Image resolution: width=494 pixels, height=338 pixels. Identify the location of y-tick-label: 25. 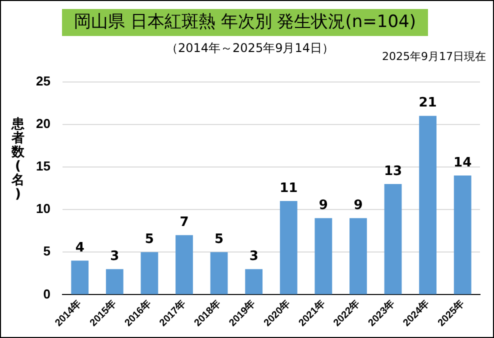
(43, 80).